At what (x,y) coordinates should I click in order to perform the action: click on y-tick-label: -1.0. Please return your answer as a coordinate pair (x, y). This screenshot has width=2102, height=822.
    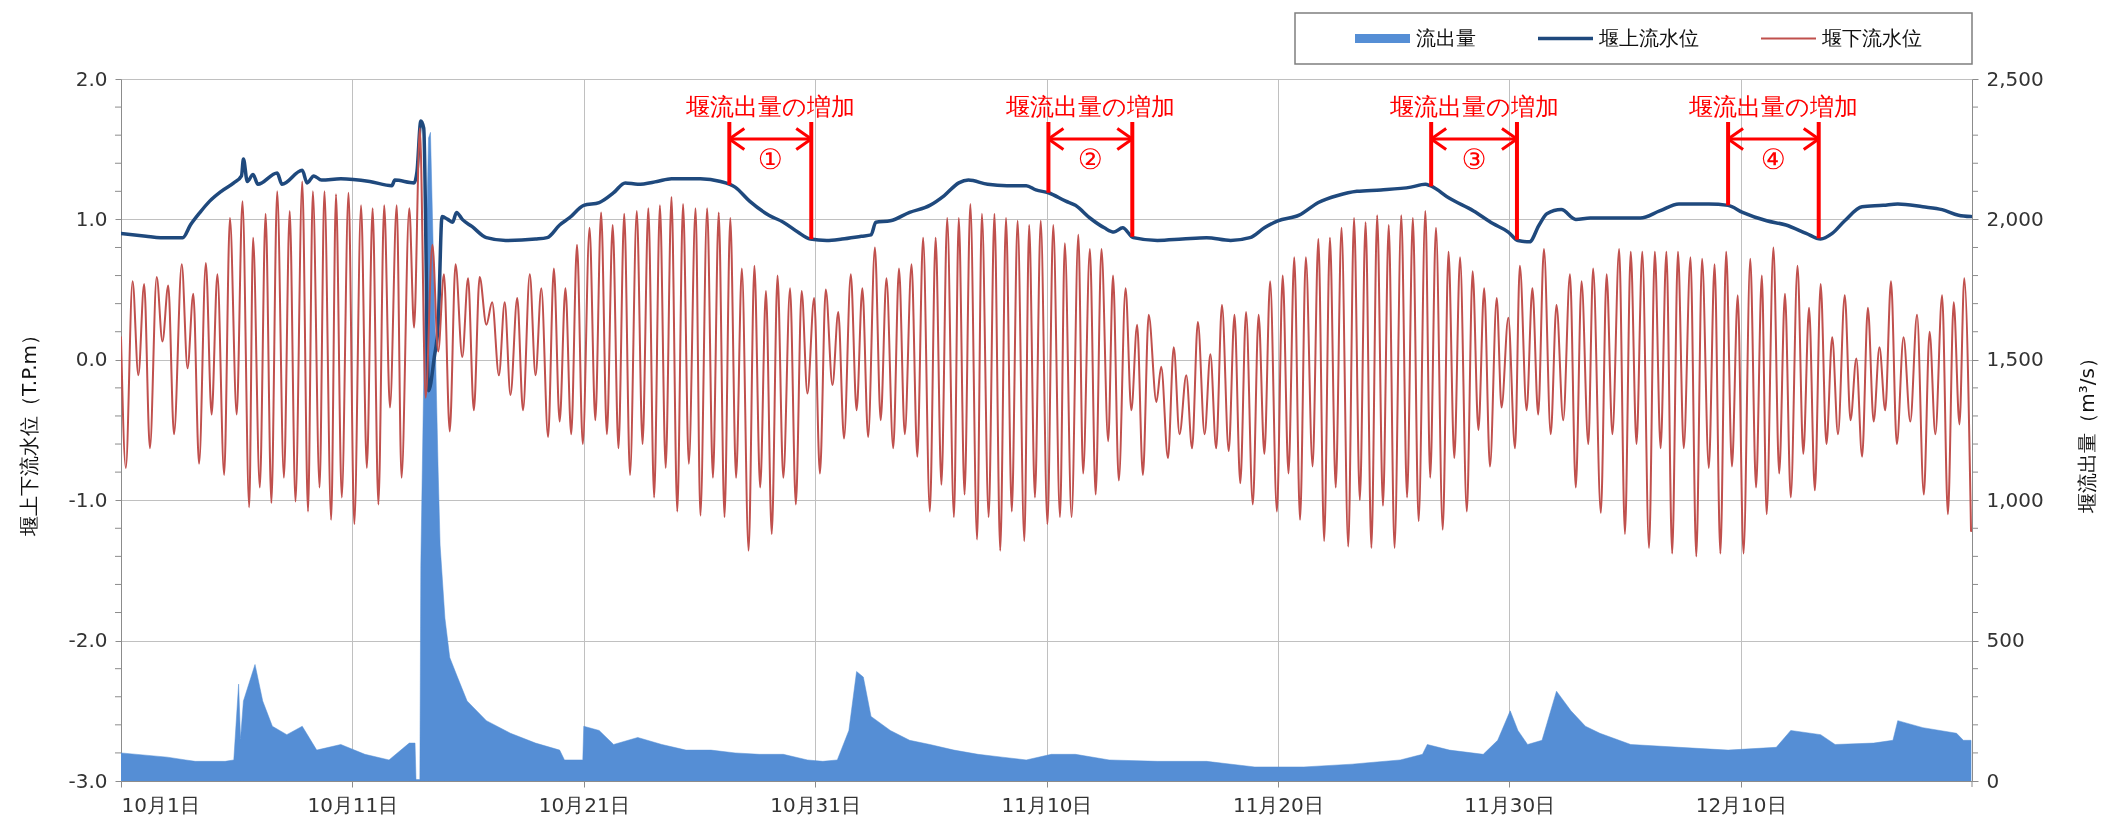
    Looking at the image, I should click on (88, 499).